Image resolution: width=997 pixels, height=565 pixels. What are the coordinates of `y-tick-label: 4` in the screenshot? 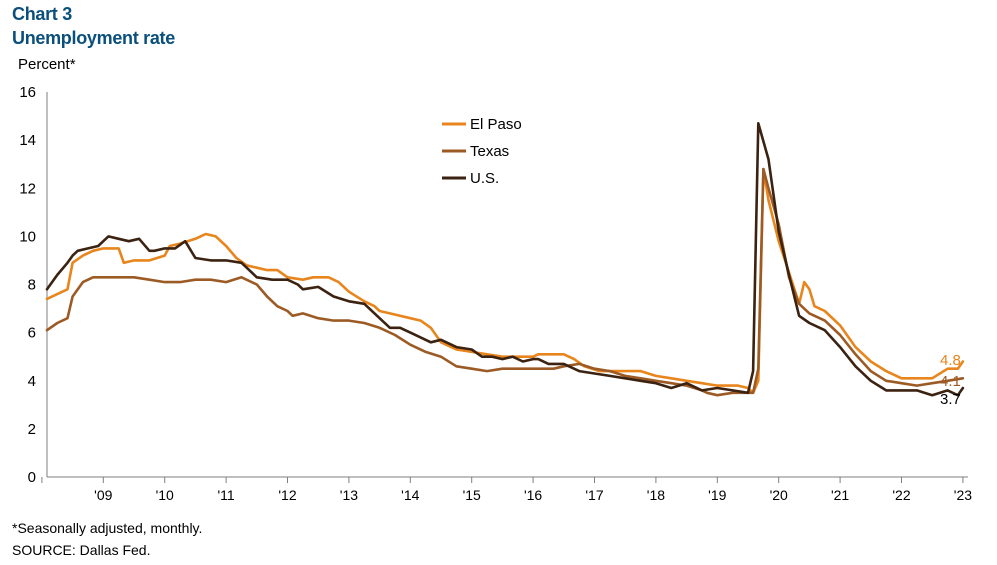 It's located at (32, 381).